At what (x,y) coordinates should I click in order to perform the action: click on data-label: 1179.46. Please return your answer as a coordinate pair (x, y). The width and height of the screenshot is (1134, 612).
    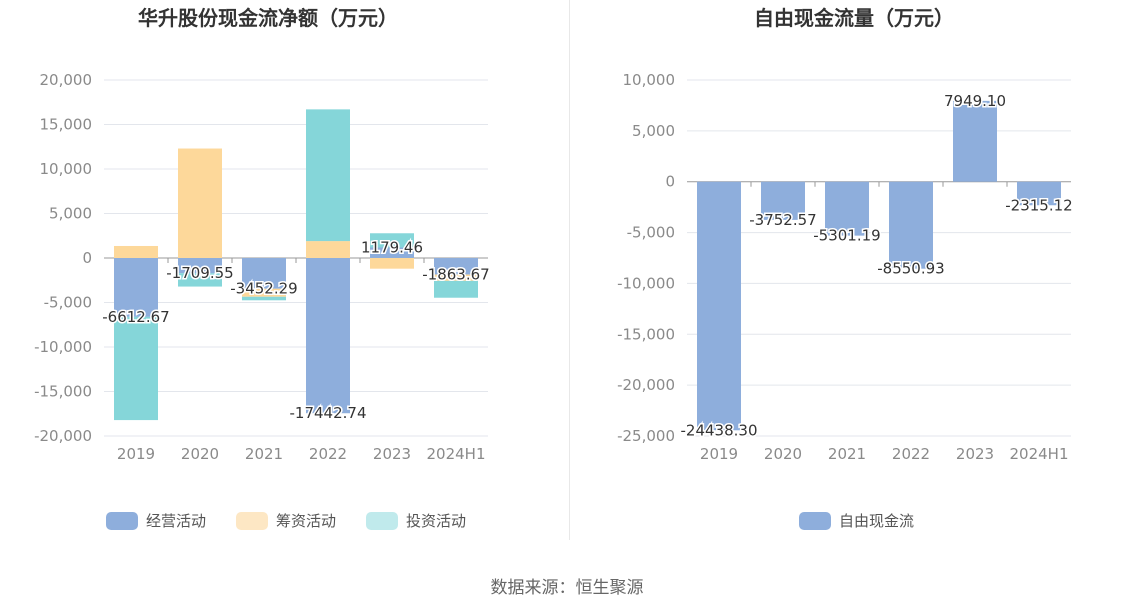
    Looking at the image, I should click on (392, 248).